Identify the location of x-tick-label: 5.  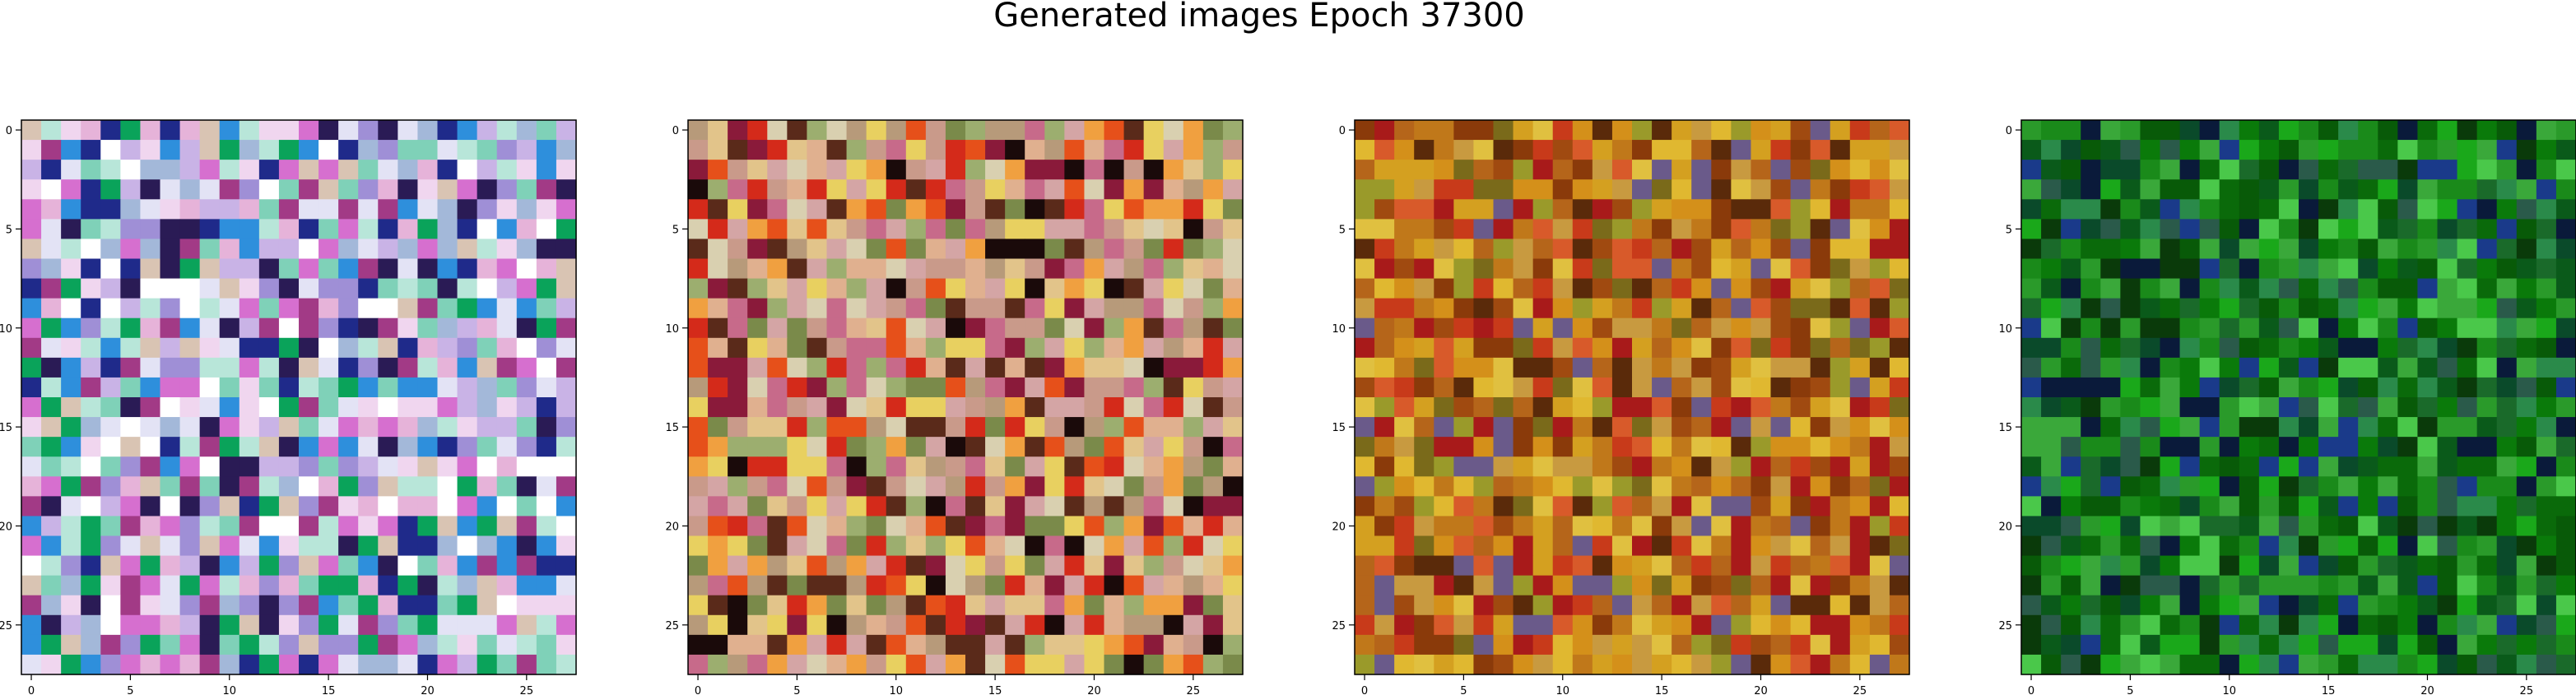
(2130, 690).